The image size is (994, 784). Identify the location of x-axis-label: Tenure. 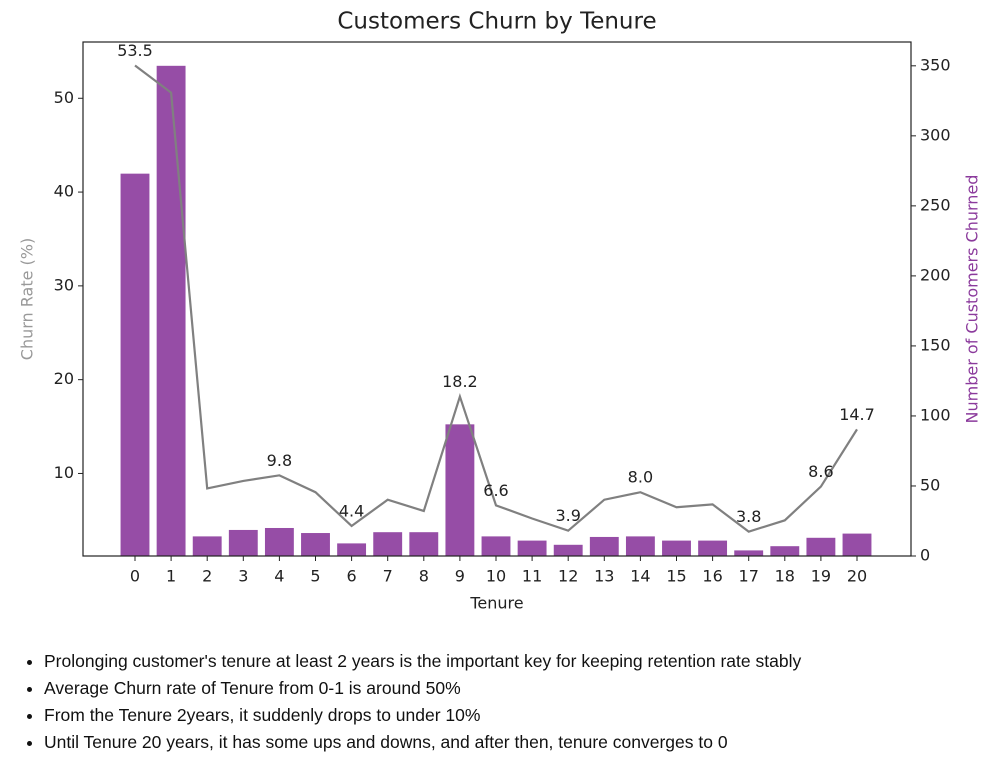
(496, 603).